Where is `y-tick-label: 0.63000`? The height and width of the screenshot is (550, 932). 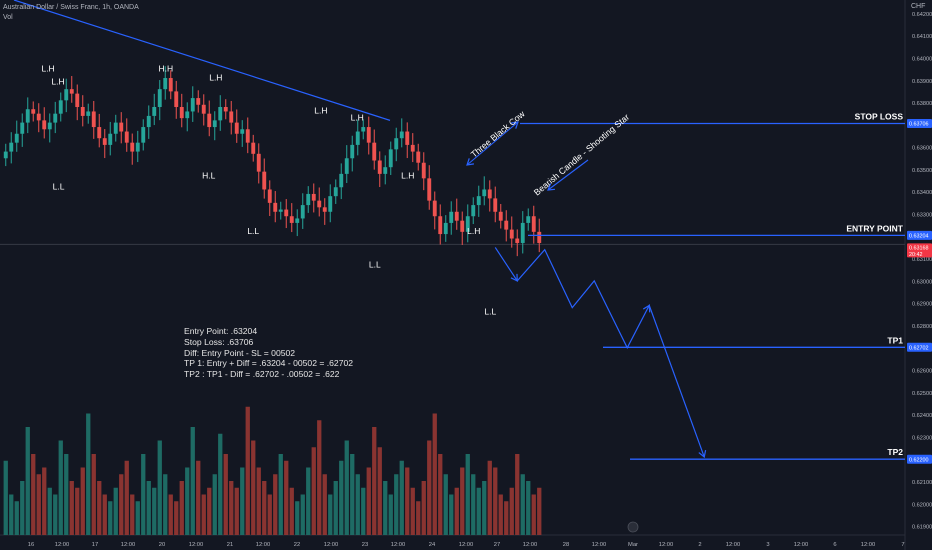
y-tick-label: 0.63000 is located at coordinates (922, 282).